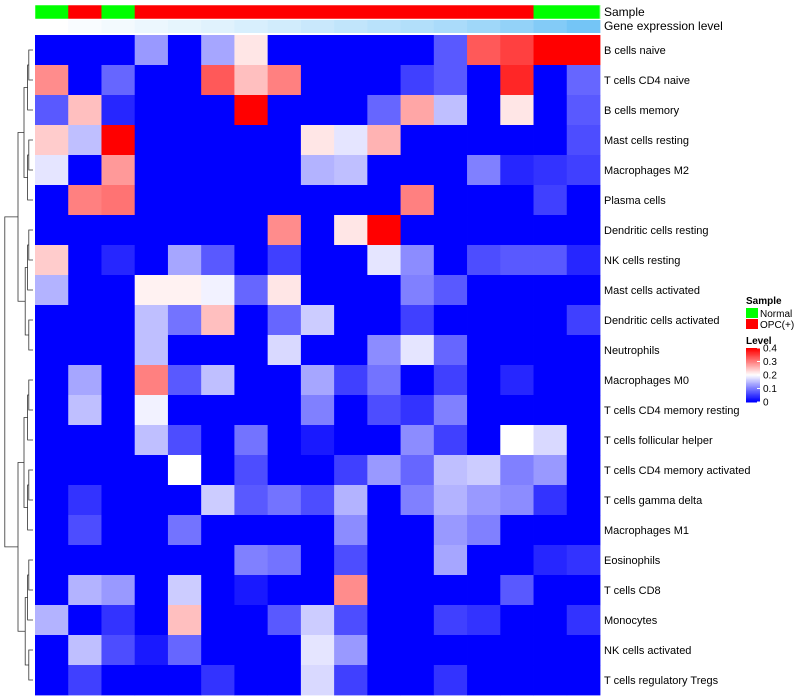  I want to click on legend-label-normal: Normal, so click(776, 314).